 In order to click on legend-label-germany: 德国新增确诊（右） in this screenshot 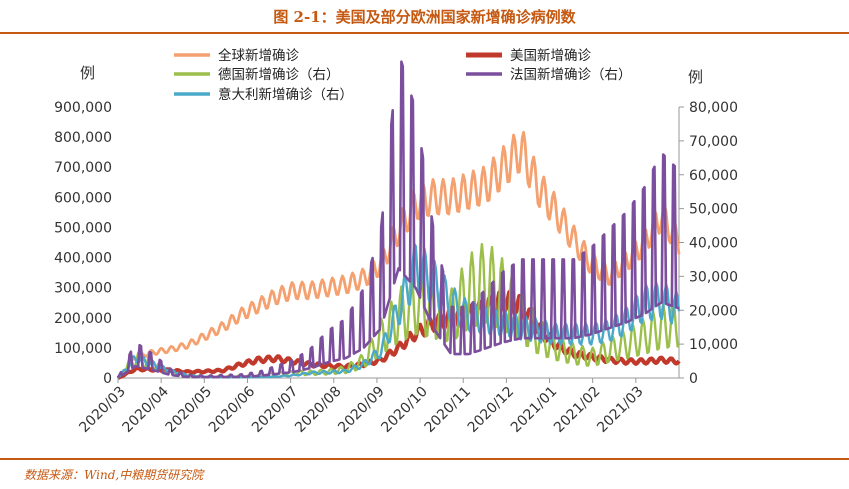, I will do `click(279, 75)`.